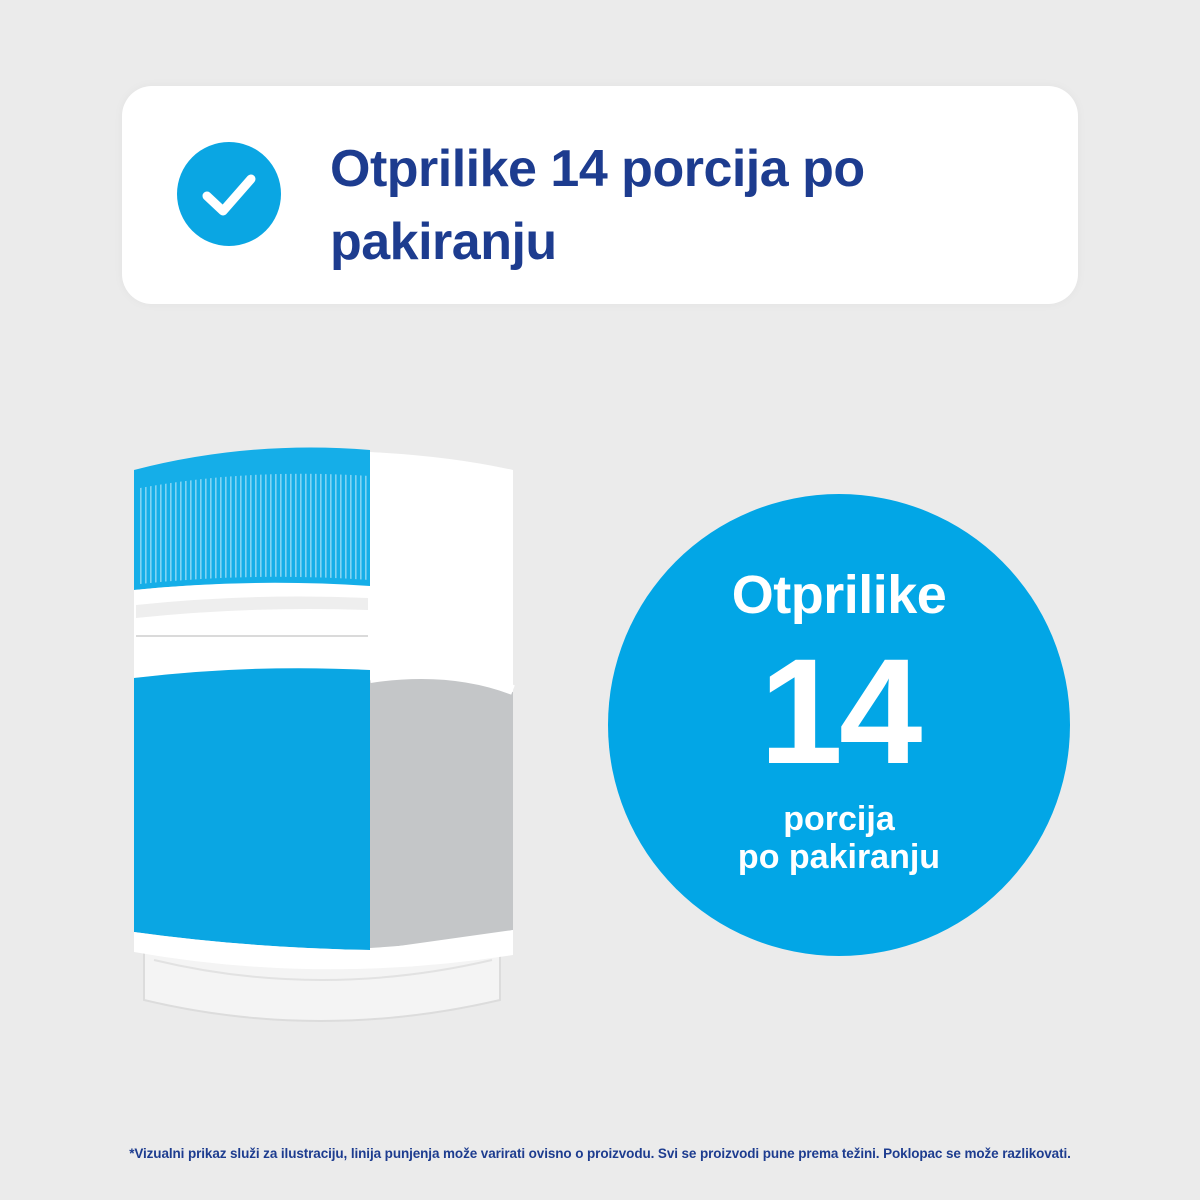 The image size is (1200, 1200). Describe the element at coordinates (839, 595) in the screenshot. I see `badge-top-text: Otprilike` at that location.